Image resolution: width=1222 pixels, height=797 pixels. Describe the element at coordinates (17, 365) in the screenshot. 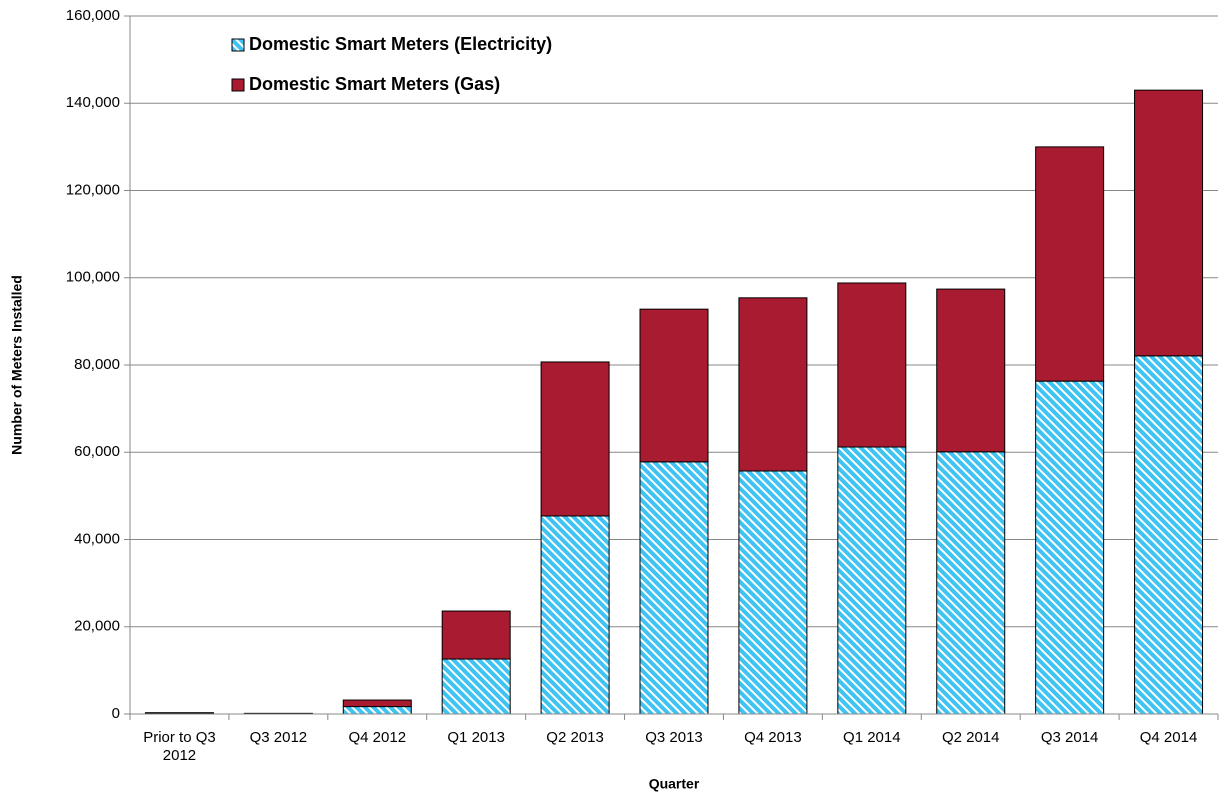

I see `y-axis-title: Number of Meters Installed` at that location.